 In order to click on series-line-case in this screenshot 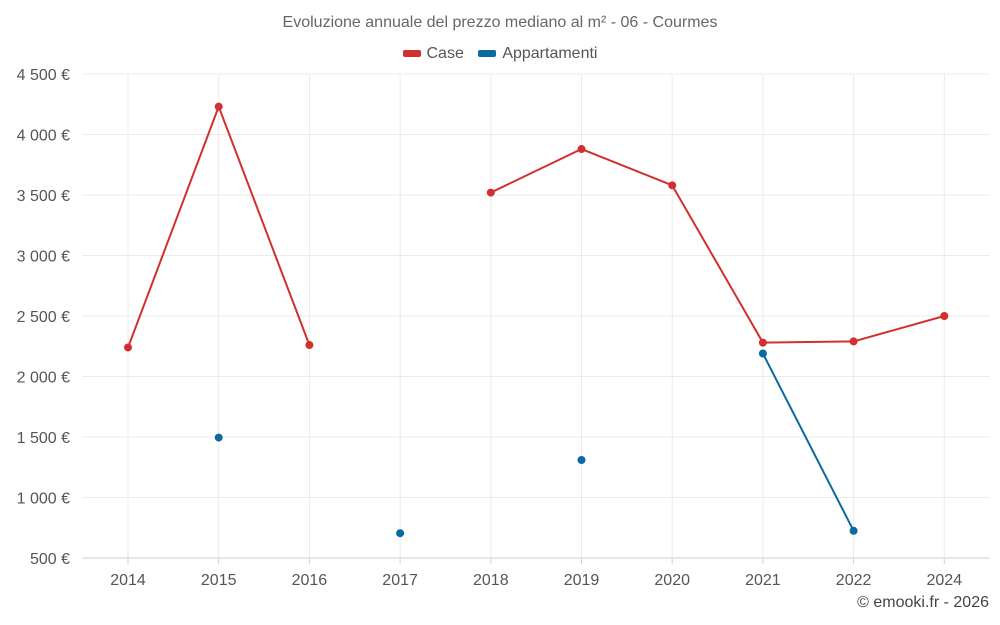, I will do `click(717, 246)`.